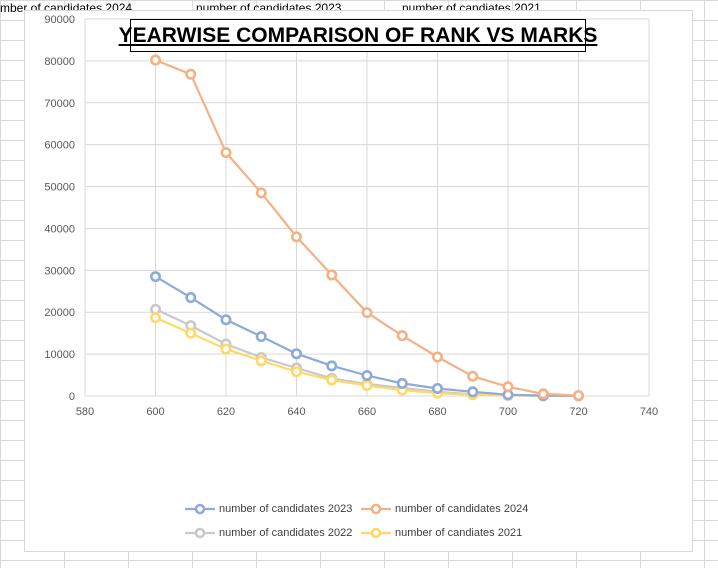 This screenshot has height=568, width=718. I want to click on x-tick-label: 660, so click(367, 412).